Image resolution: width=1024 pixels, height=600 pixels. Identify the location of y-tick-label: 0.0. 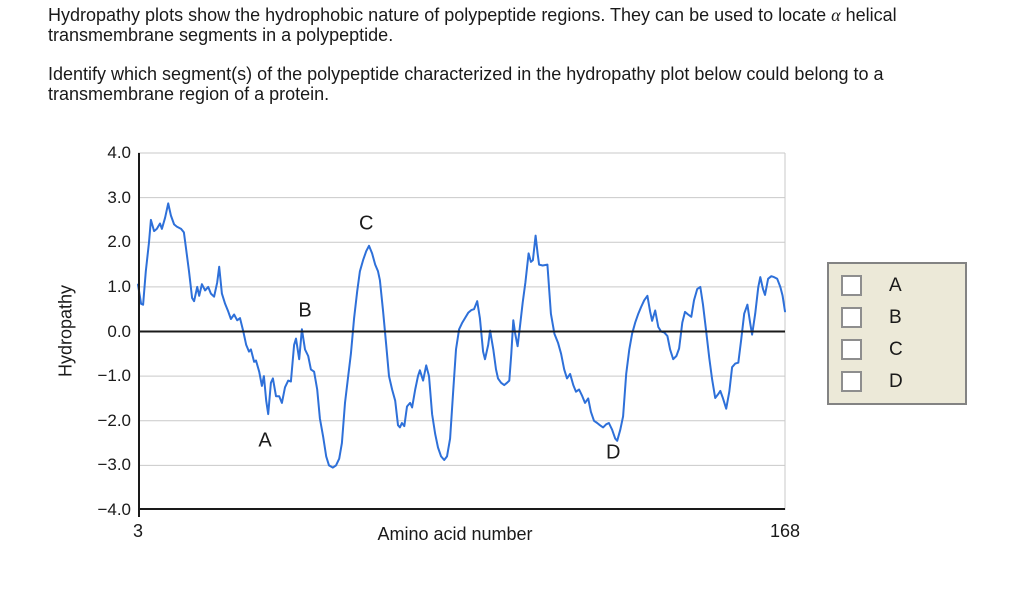
(119, 331).